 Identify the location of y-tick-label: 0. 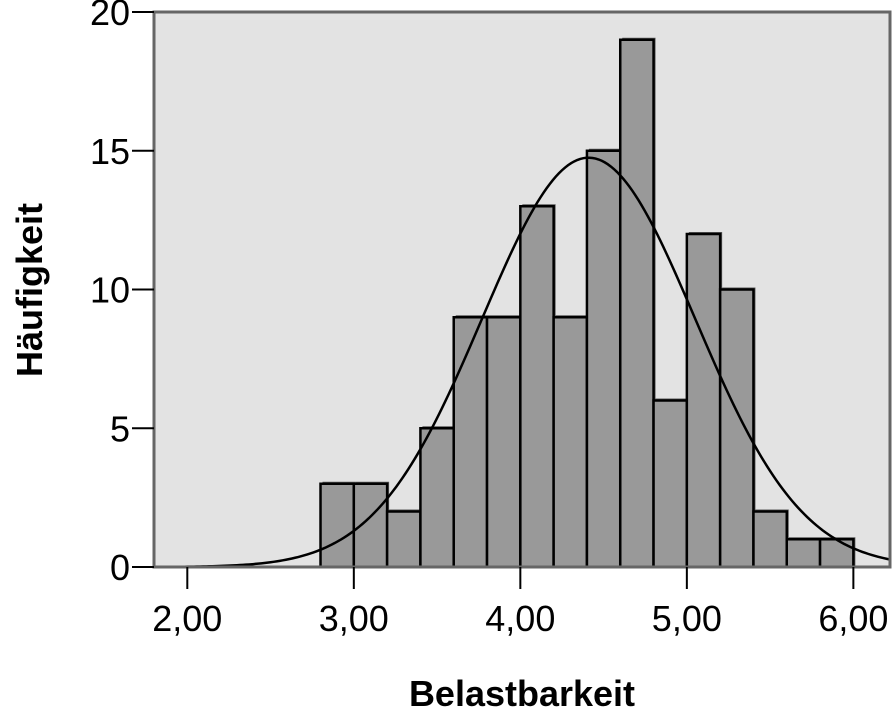
(120, 567).